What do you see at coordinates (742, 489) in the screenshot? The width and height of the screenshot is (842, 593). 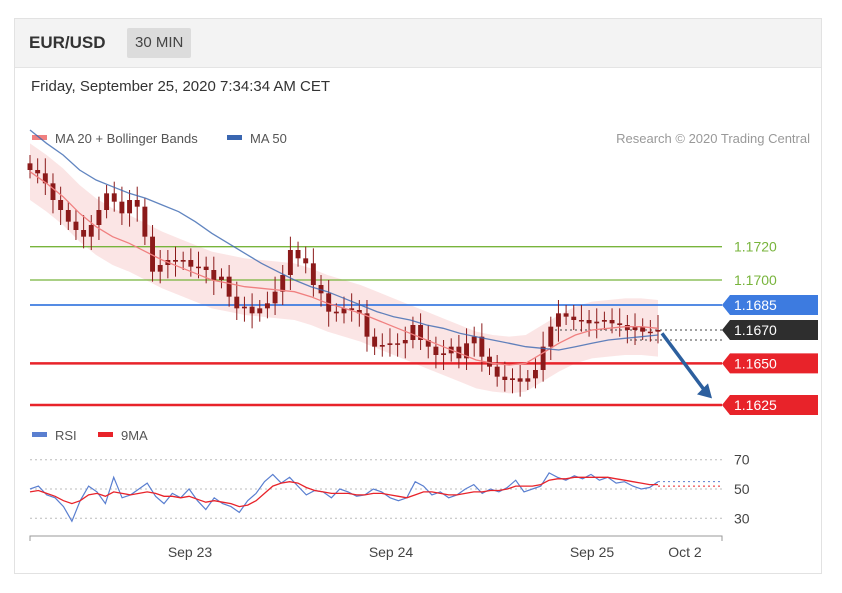 I see `rsi-tick-50: 50` at bounding box center [742, 489].